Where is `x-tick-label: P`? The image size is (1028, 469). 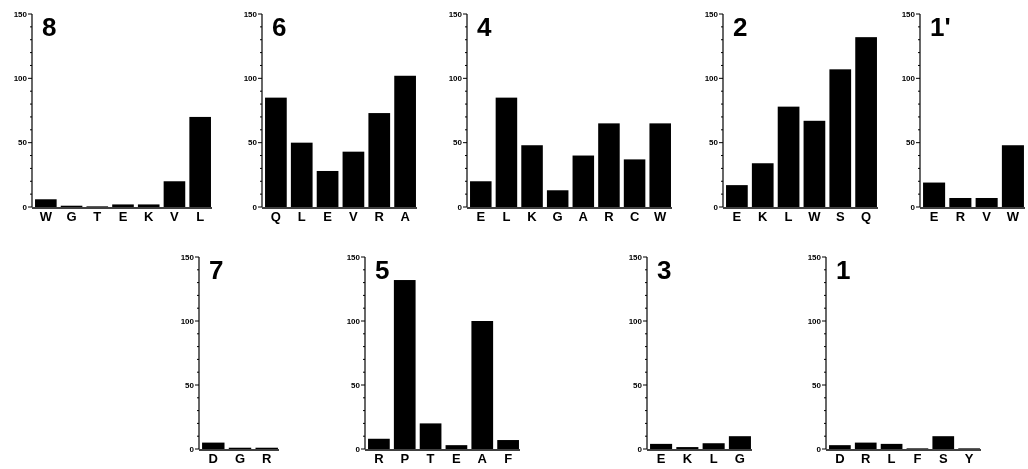
x-tick-label: P is located at coordinates (405, 458).